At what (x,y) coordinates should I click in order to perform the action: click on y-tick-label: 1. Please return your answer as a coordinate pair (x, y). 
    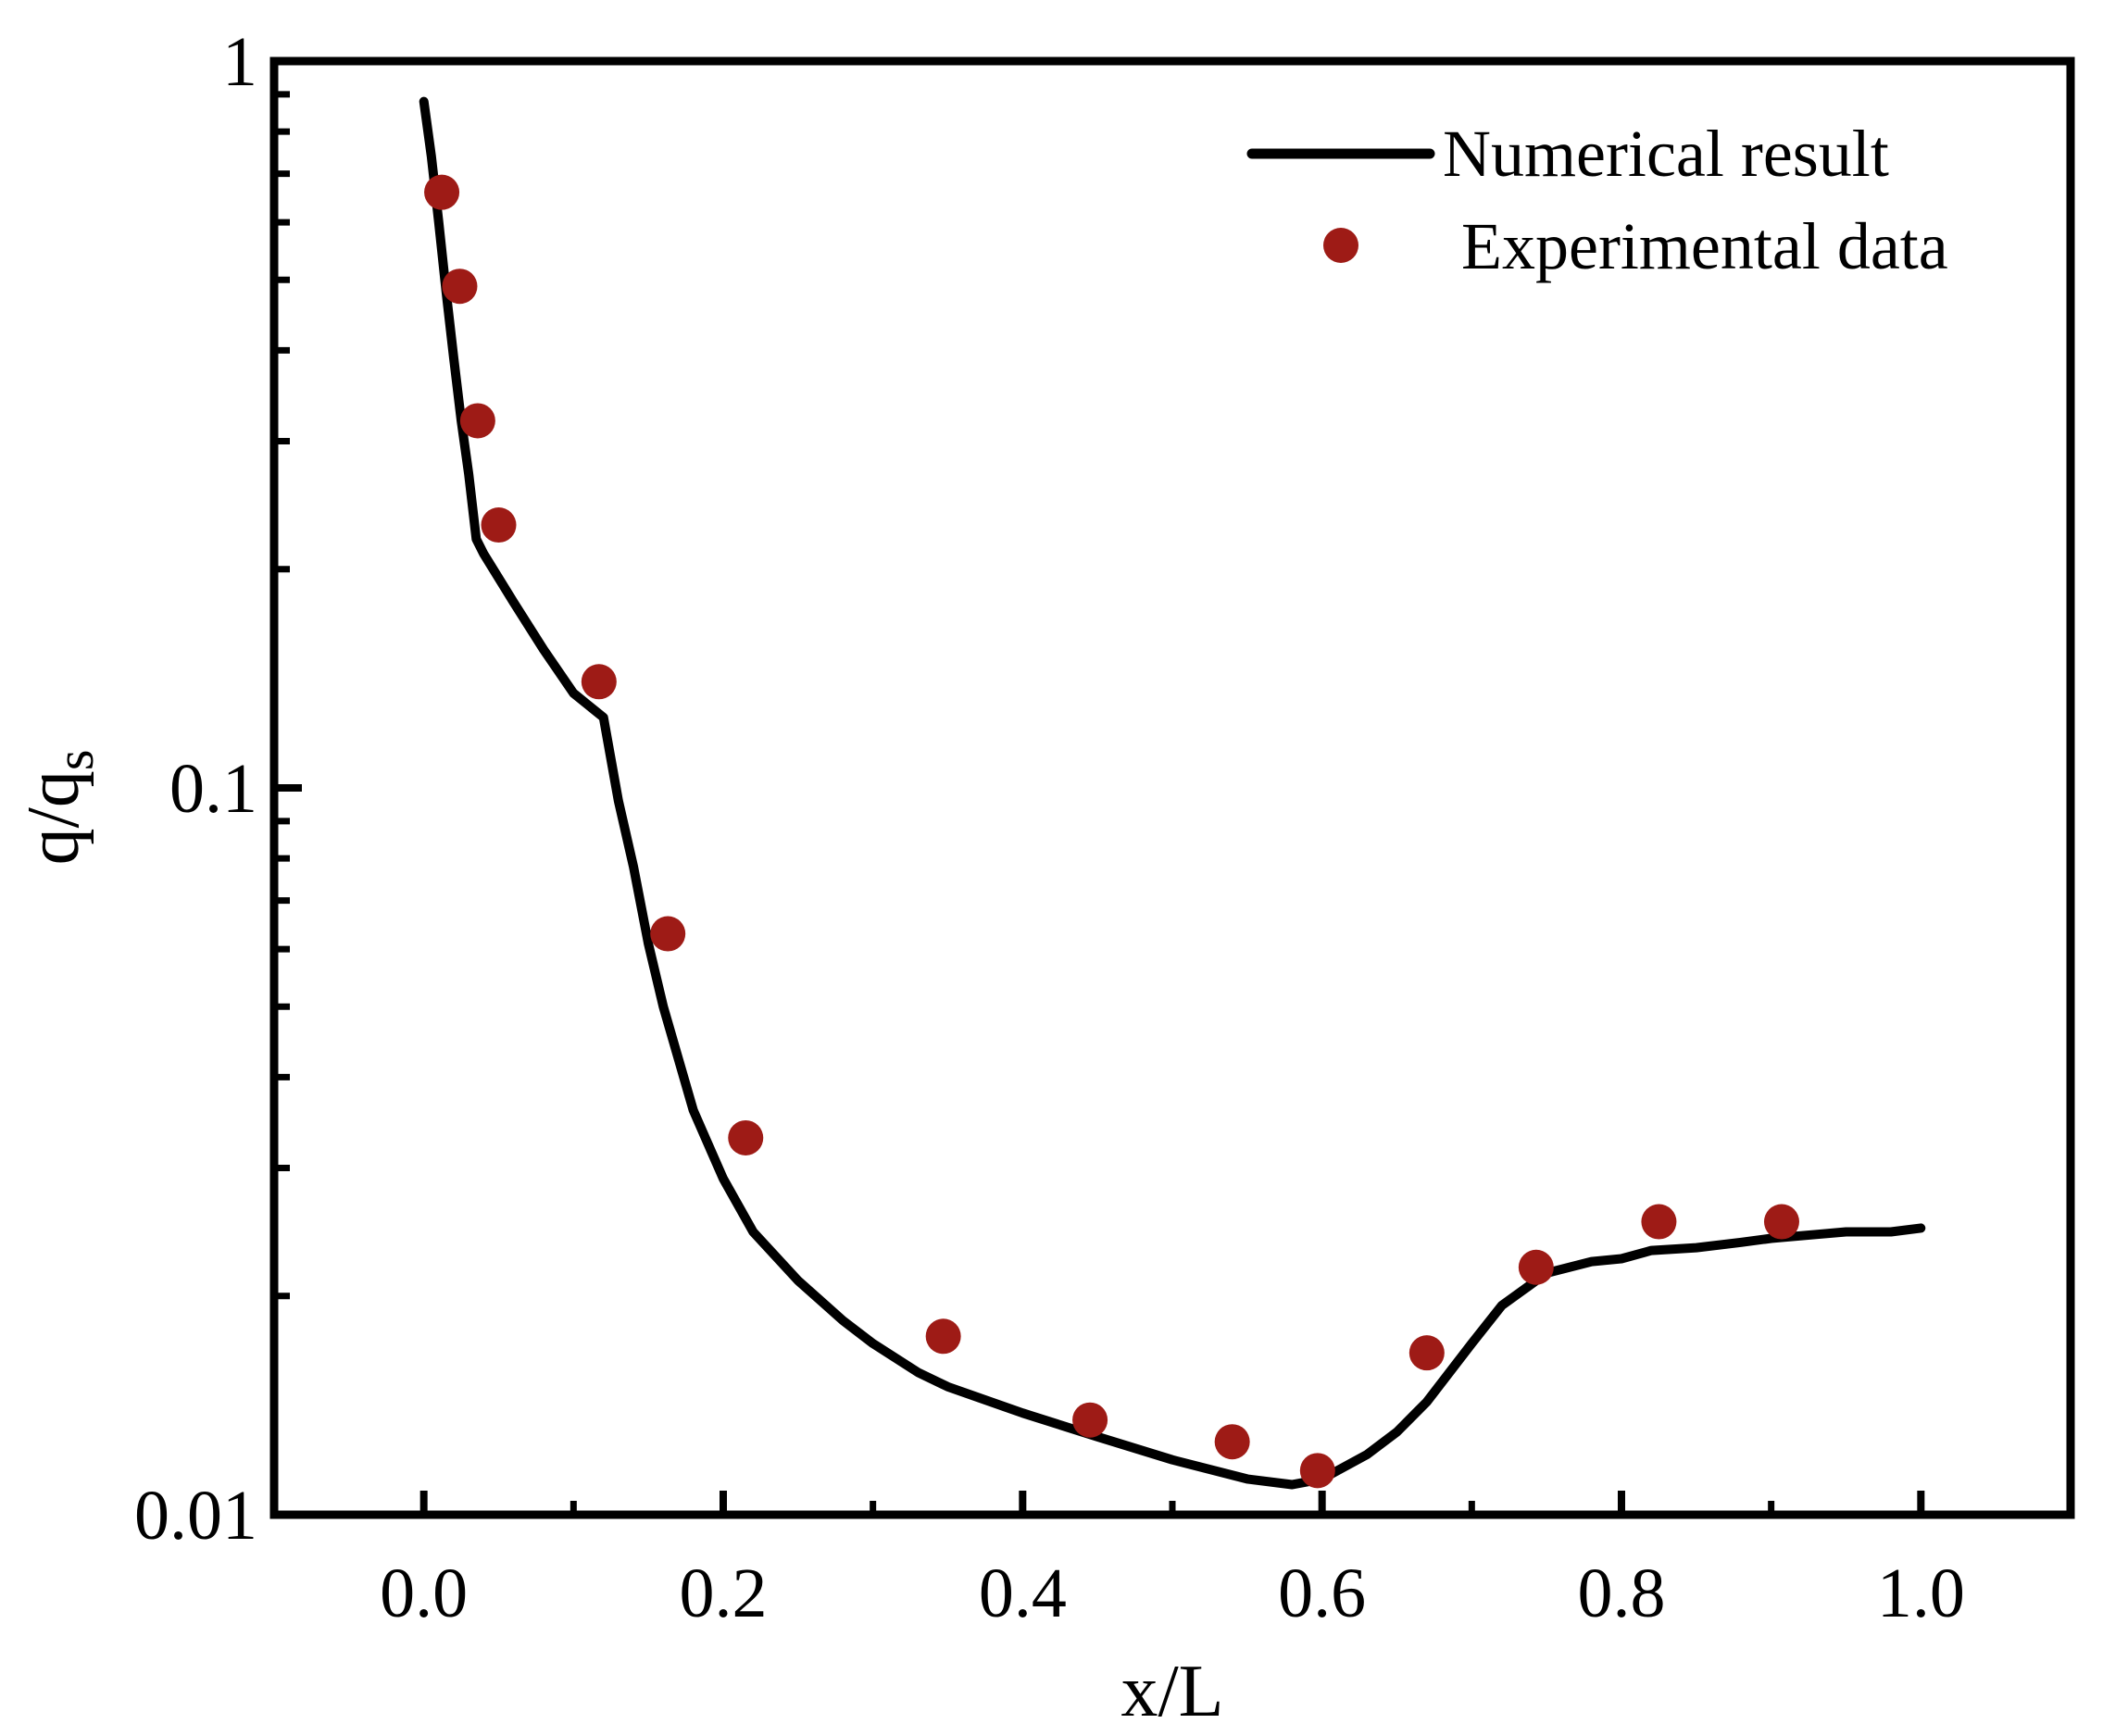
    Looking at the image, I should click on (239, 62).